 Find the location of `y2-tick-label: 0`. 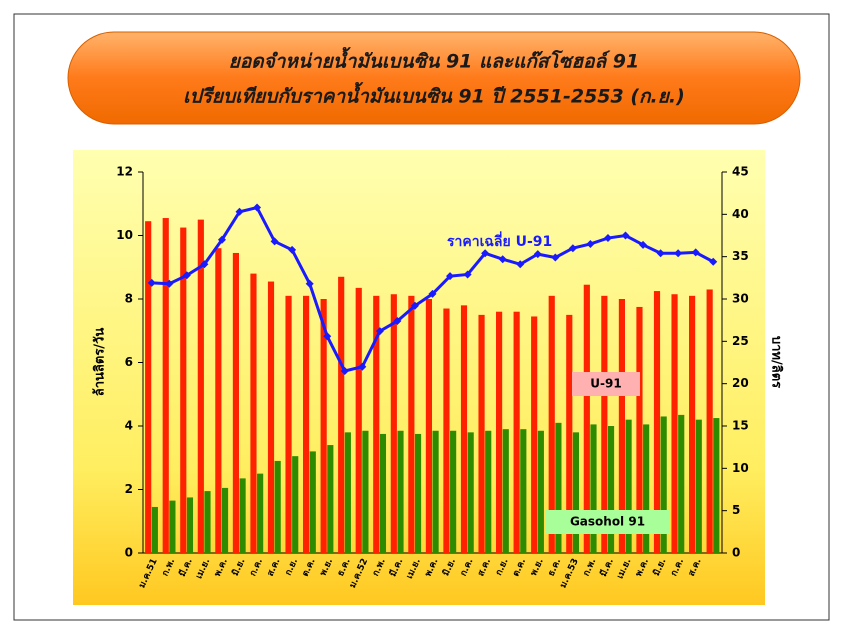

y2-tick-label: 0 is located at coordinates (736, 553).